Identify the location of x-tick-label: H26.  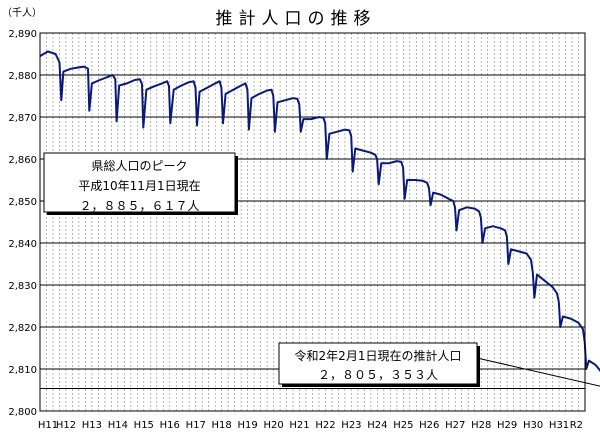
(429, 425).